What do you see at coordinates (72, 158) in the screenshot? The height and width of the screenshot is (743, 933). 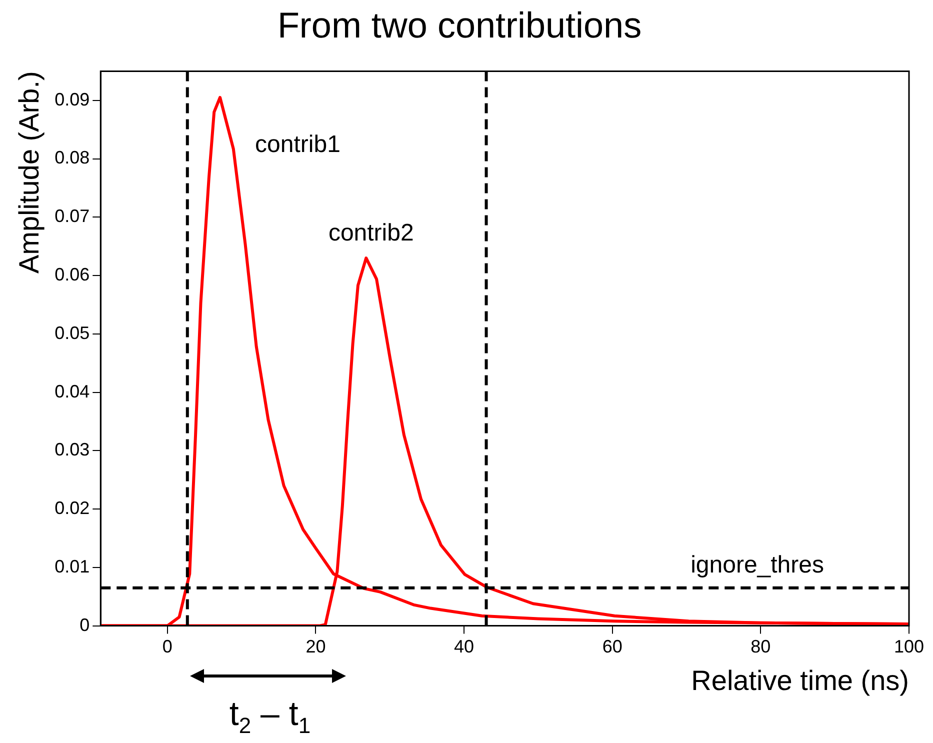 I see `y-tick-label: 0.08` at bounding box center [72, 158].